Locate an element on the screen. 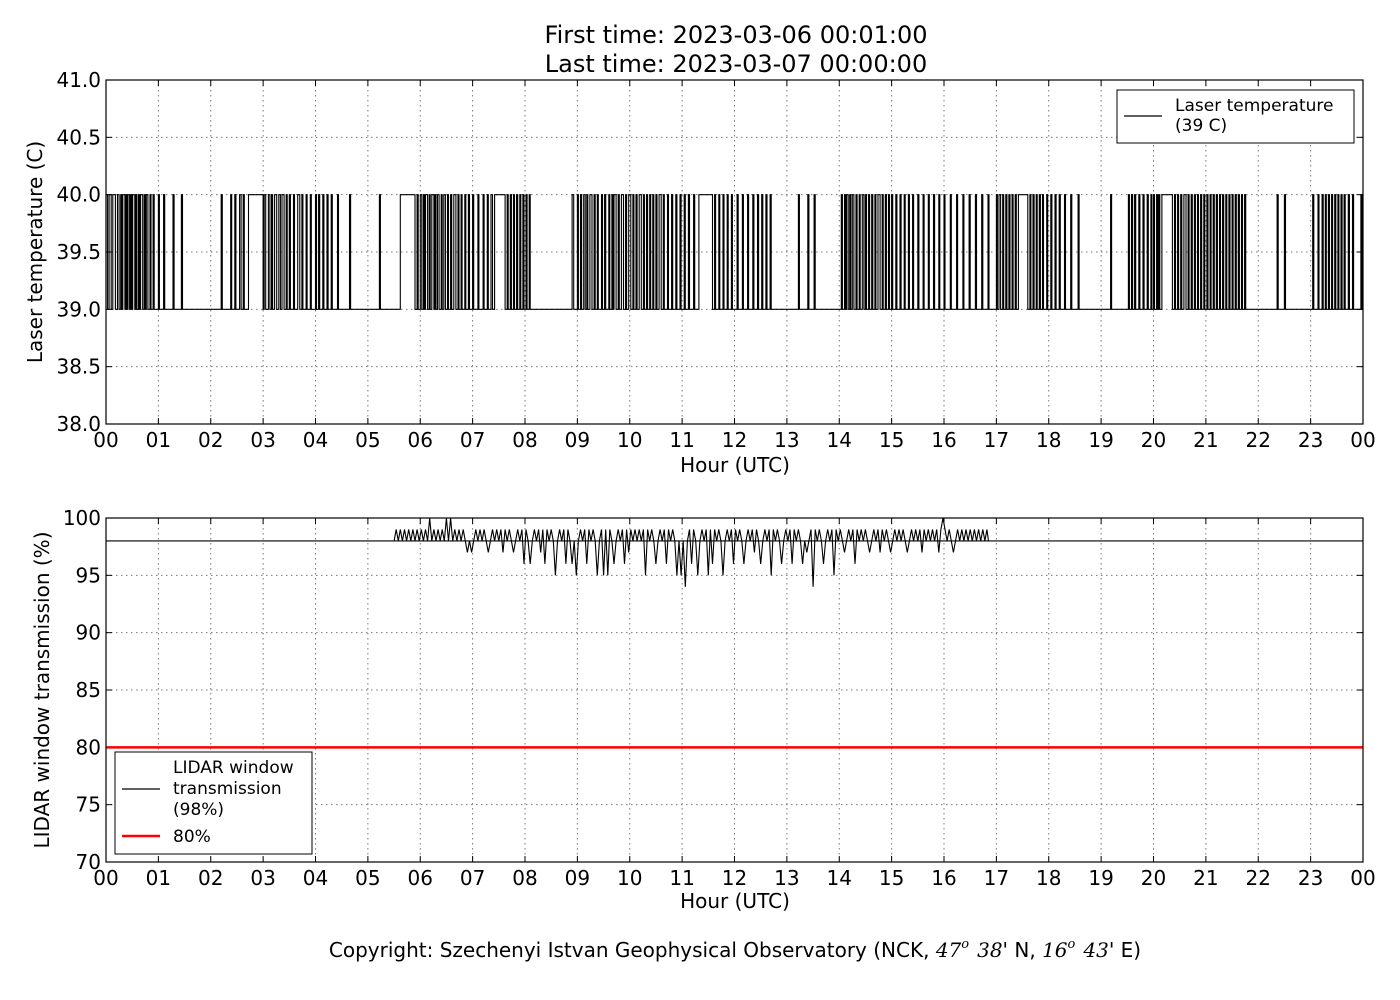 This screenshot has height=1000, width=1400. y-tick-label: 41.0 is located at coordinates (78, 80).